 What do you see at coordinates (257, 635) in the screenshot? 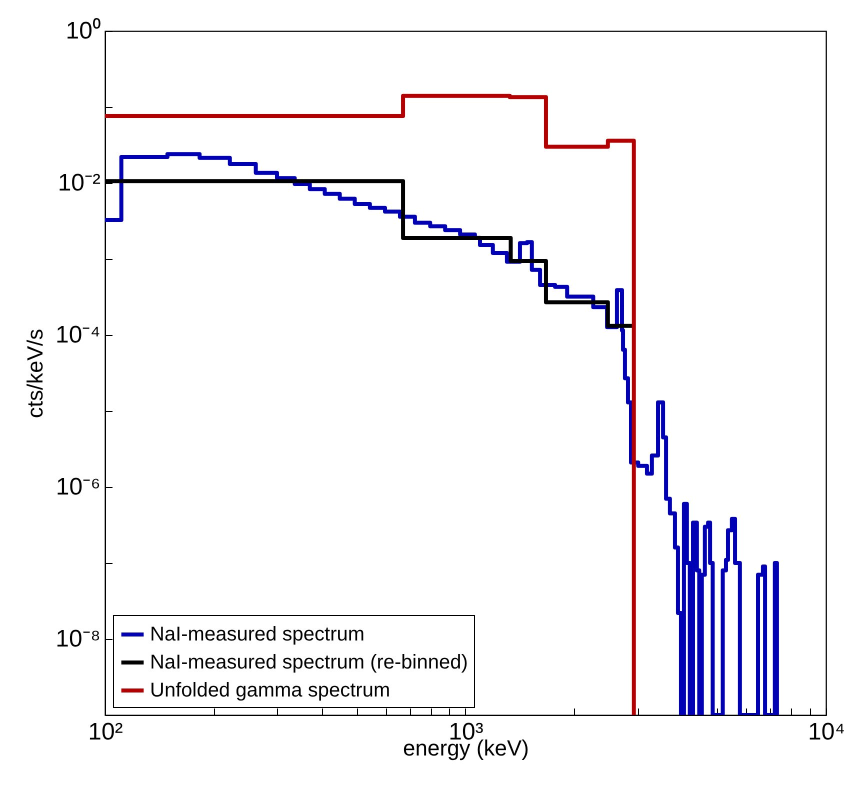
I see `legend-label: NaI-measured spectrum` at bounding box center [257, 635].